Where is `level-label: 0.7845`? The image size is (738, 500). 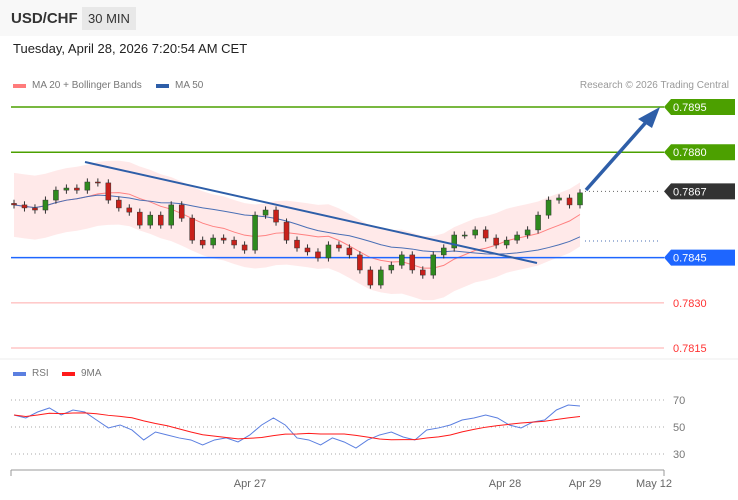
level-label: 0.7845 is located at coordinates (690, 259).